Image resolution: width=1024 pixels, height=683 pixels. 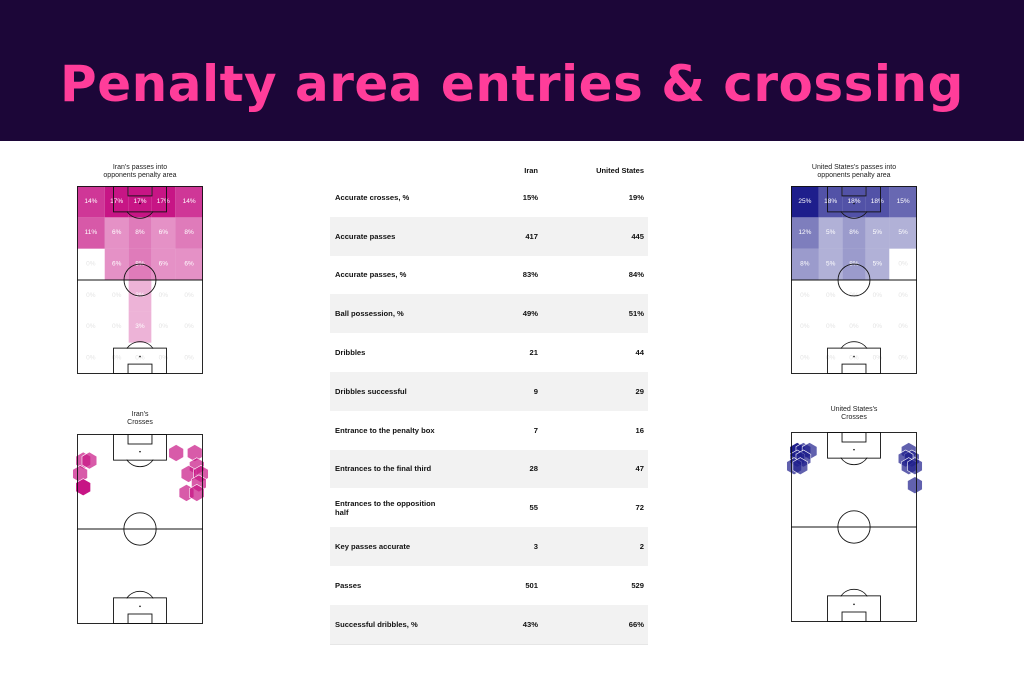 I want to click on table-row: Successful dribbles, % 43% 66%, so click(x=489, y=624).